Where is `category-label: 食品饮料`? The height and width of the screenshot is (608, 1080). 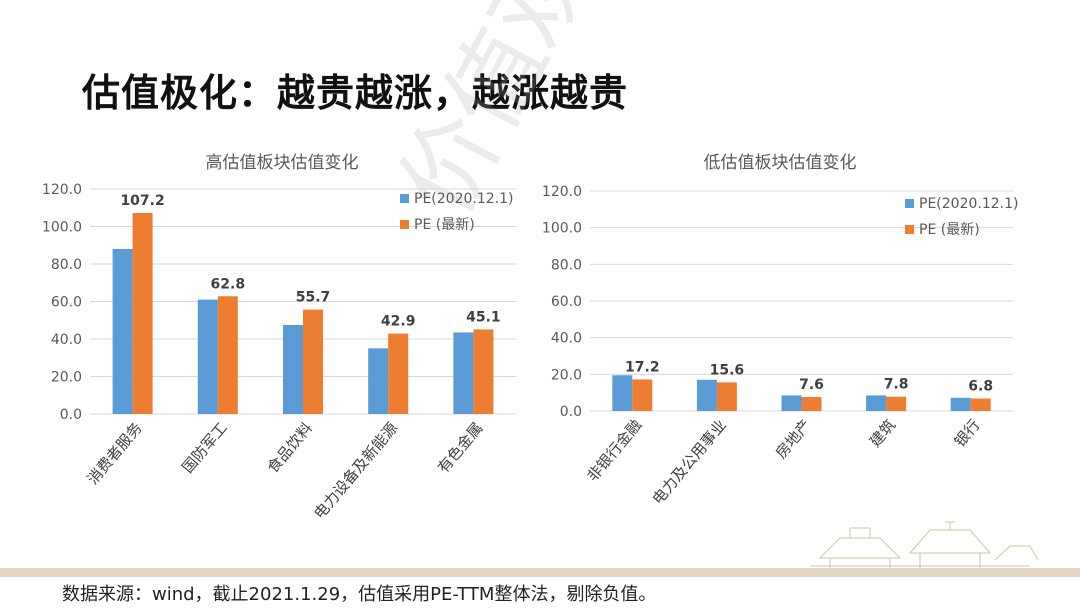
category-label: 食品饮料 is located at coordinates (290, 448).